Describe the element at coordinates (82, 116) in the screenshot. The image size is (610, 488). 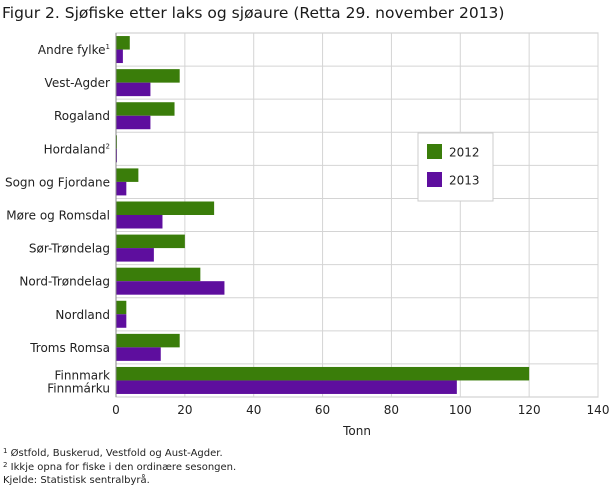
I see `category-label: Rogaland` at that location.